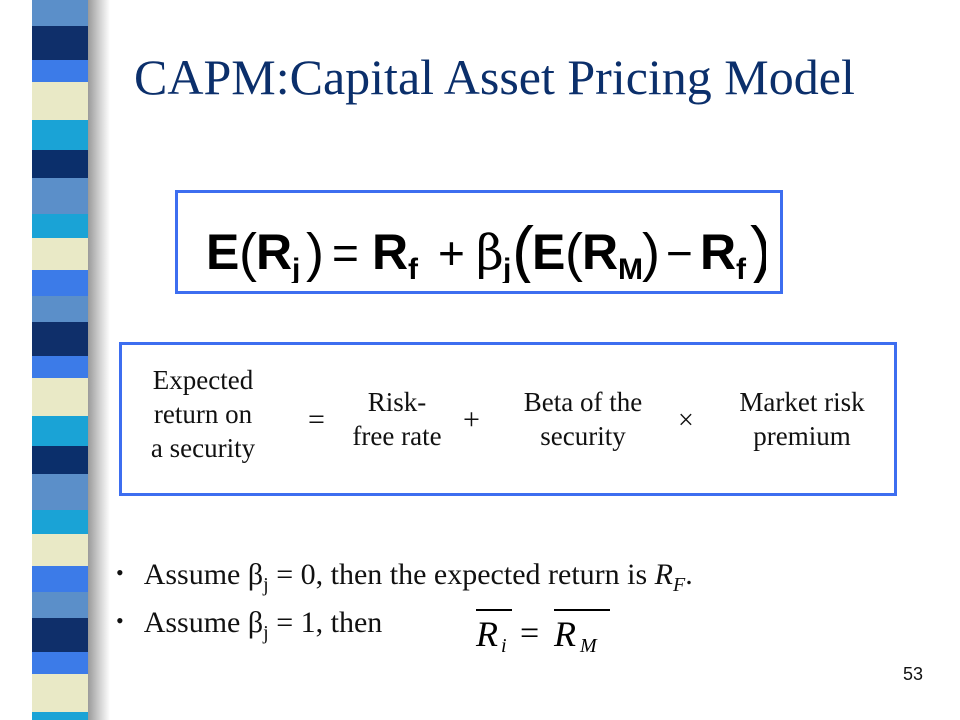  Describe the element at coordinates (266, 633) in the screenshot. I see `bullet-2-sub: j` at that location.